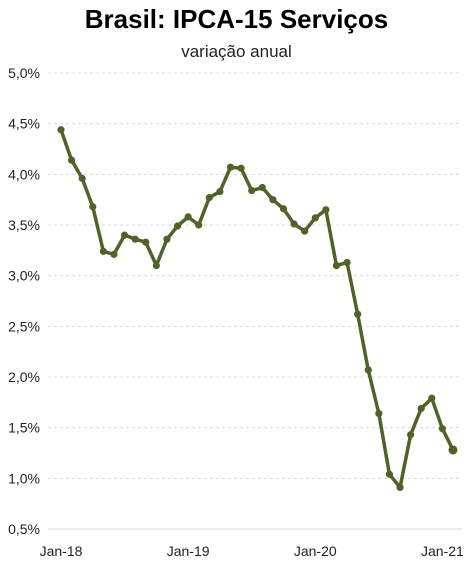 This screenshot has width=473, height=567. What do you see at coordinates (24, 276) in the screenshot?
I see `y-tick-label: 3,0%` at bounding box center [24, 276].